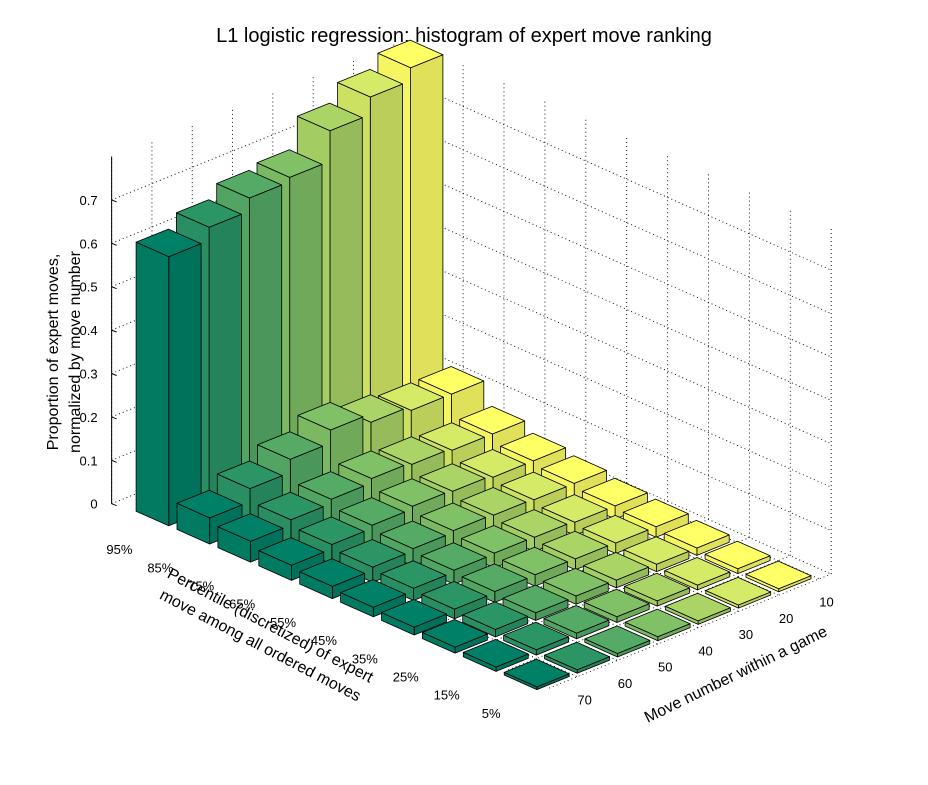 Image resolution: width=928 pixels, height=785 pixels. What do you see at coordinates (736, 674) in the screenshot?
I see `y-axis-label: Move number within a game` at bounding box center [736, 674].